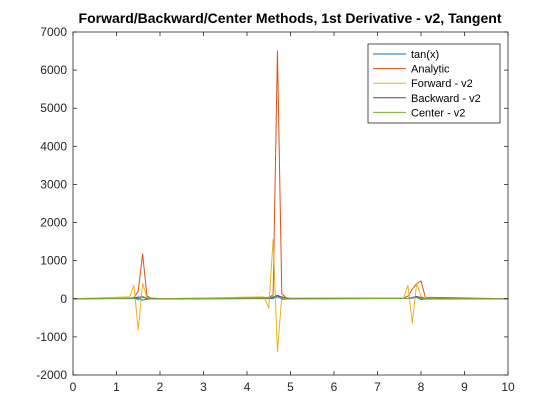  What do you see at coordinates (442, 84) in the screenshot?
I see `legend-label-2: Forward - v2` at bounding box center [442, 84].